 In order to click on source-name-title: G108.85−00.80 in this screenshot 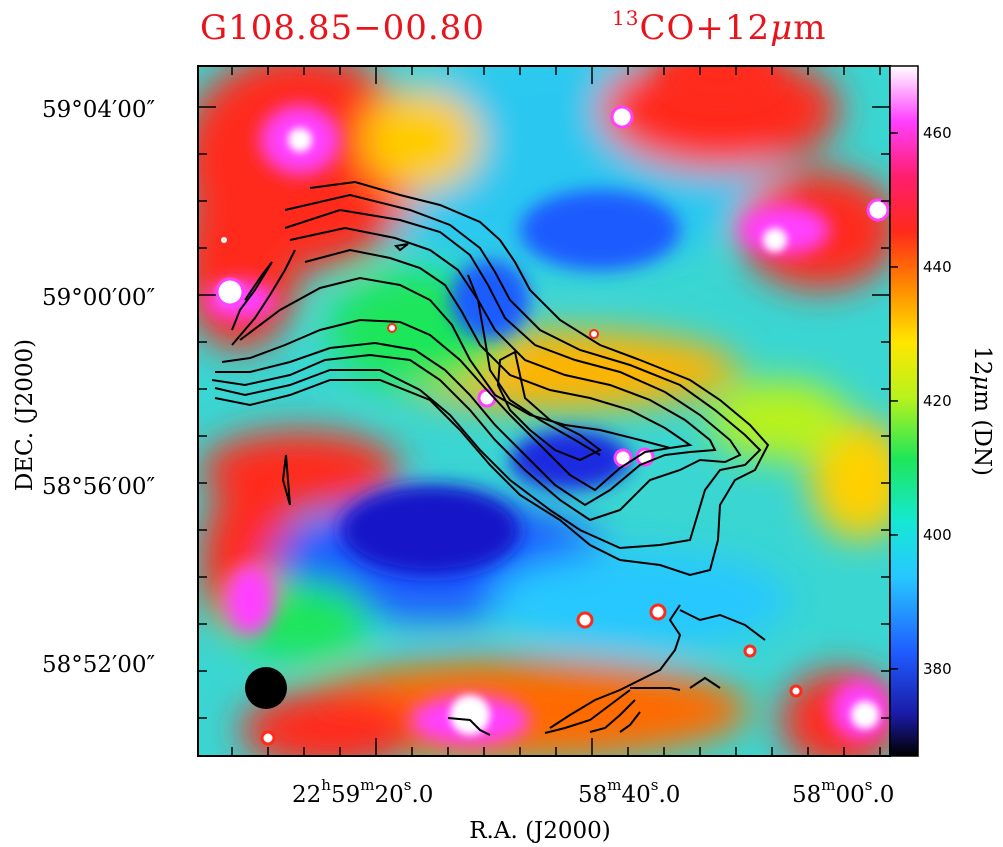, I will do `click(342, 28)`.